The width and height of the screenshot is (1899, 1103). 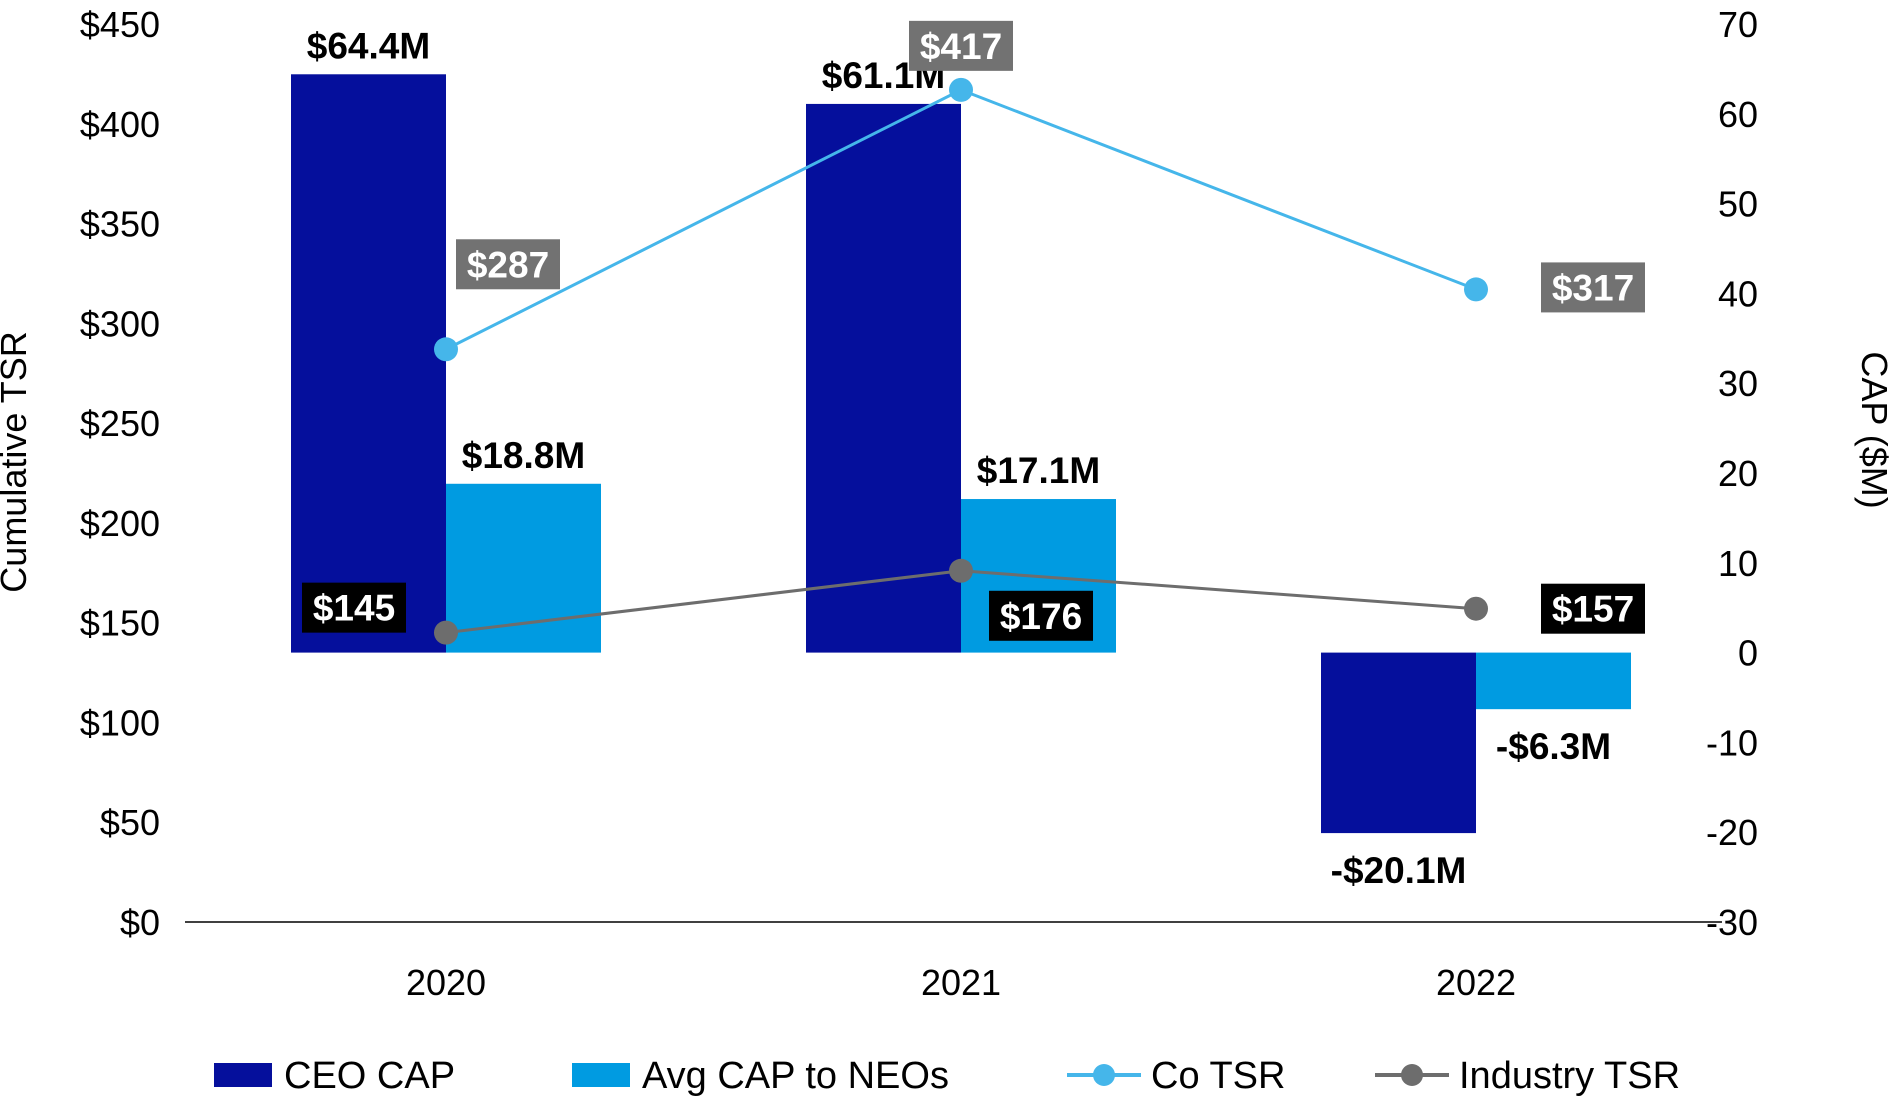 What do you see at coordinates (1399, 870) in the screenshot?
I see `ceo-cap-label-2022: -$20.1M` at bounding box center [1399, 870].